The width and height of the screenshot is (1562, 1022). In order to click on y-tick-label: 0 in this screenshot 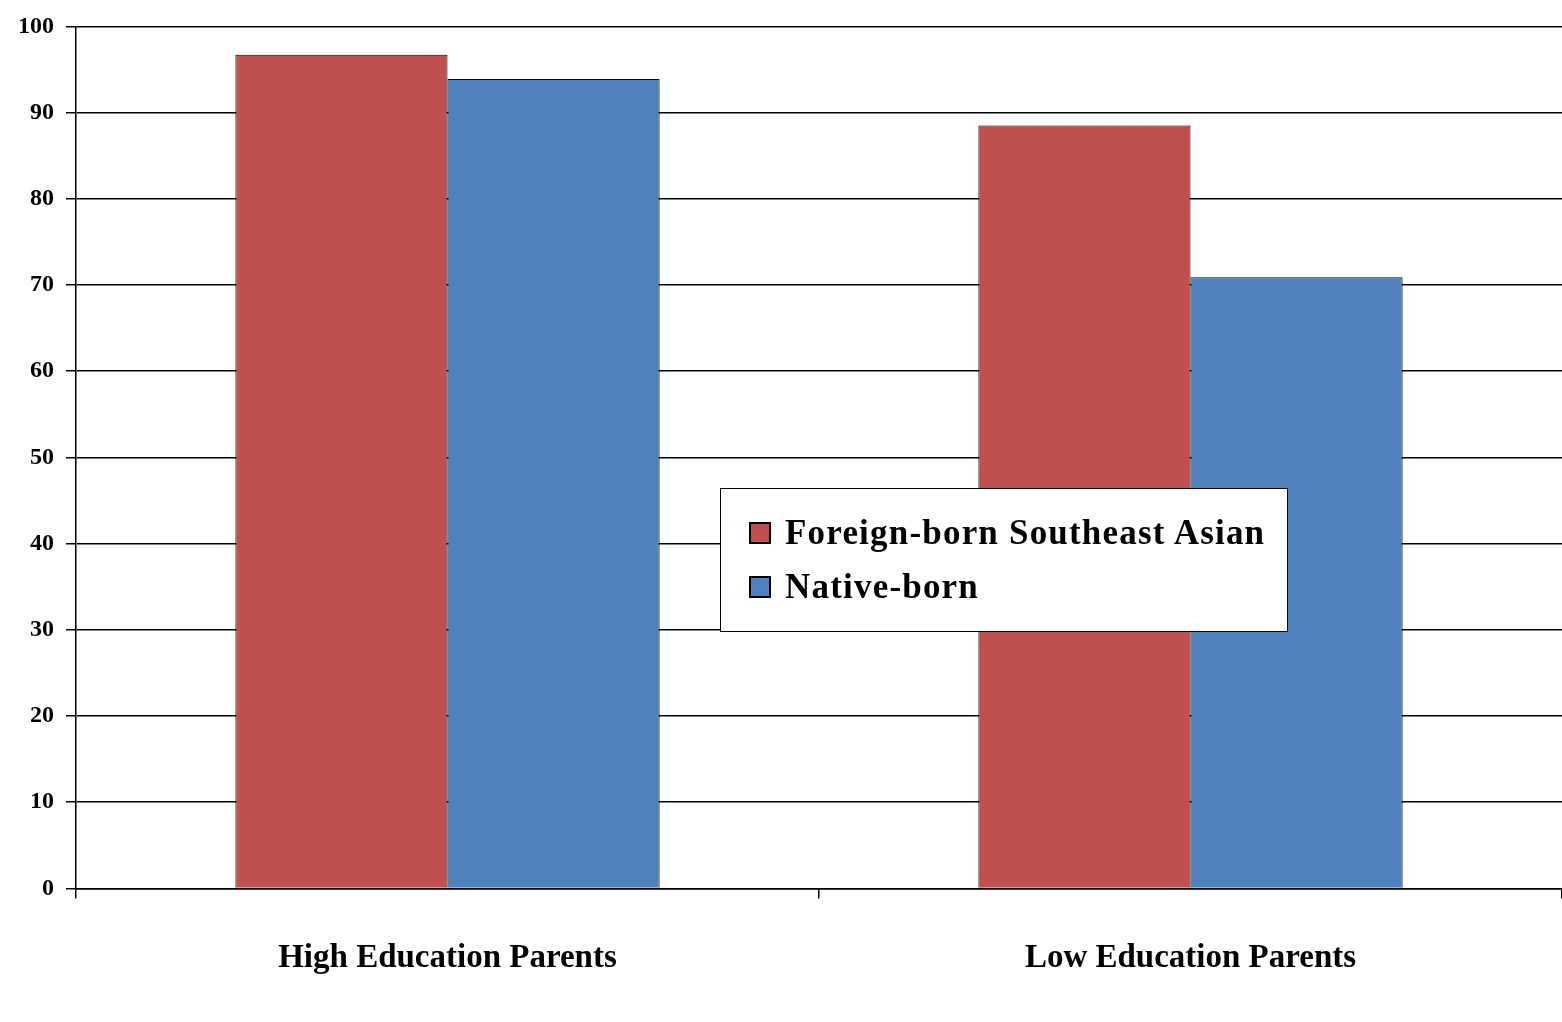, I will do `click(48, 886)`.